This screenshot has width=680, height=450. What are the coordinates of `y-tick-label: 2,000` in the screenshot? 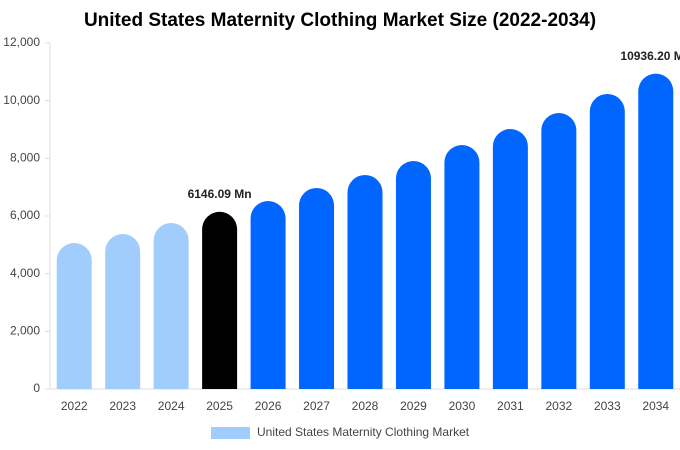 It's located at (25, 331).